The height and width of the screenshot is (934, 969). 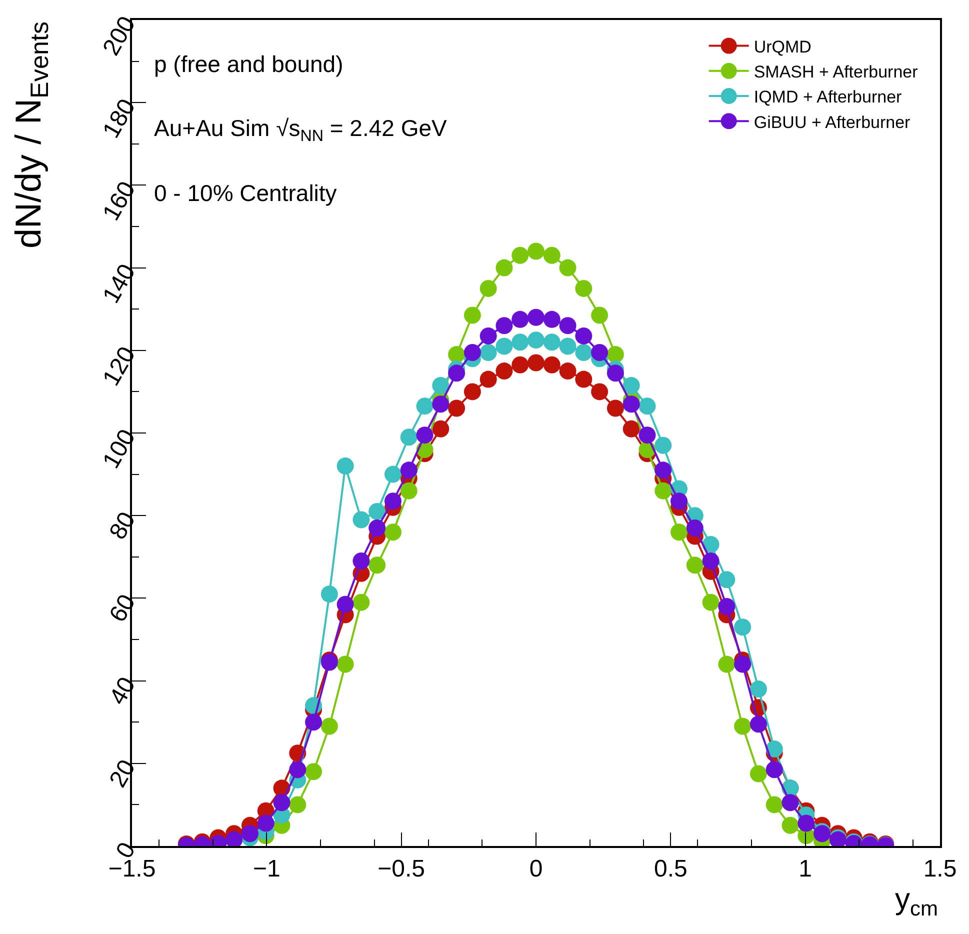 I want to click on x-tick-label: 1.5, so click(x=940, y=869).